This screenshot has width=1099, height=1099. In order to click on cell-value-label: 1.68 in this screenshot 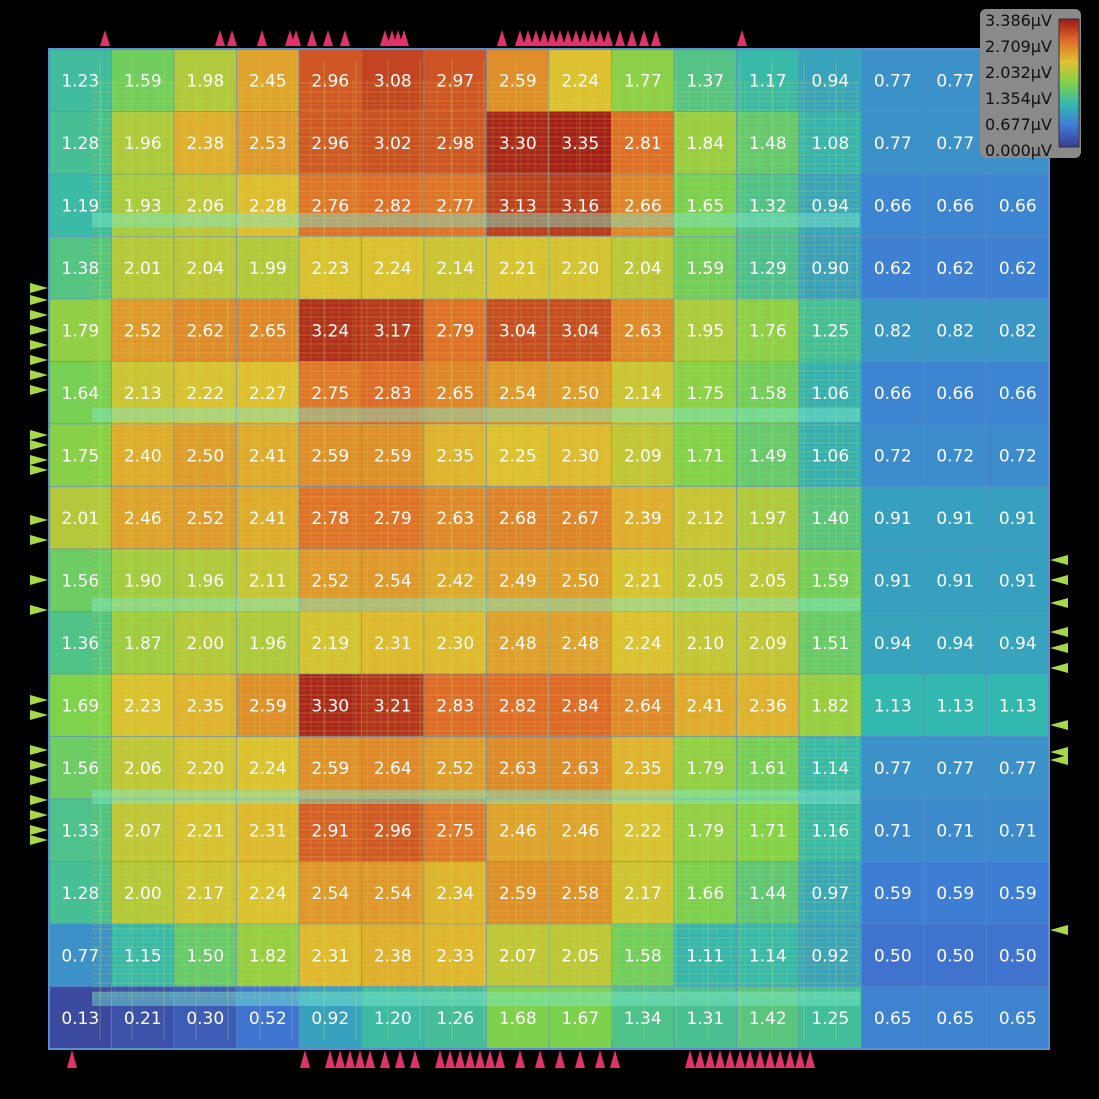, I will do `click(518, 1019)`.